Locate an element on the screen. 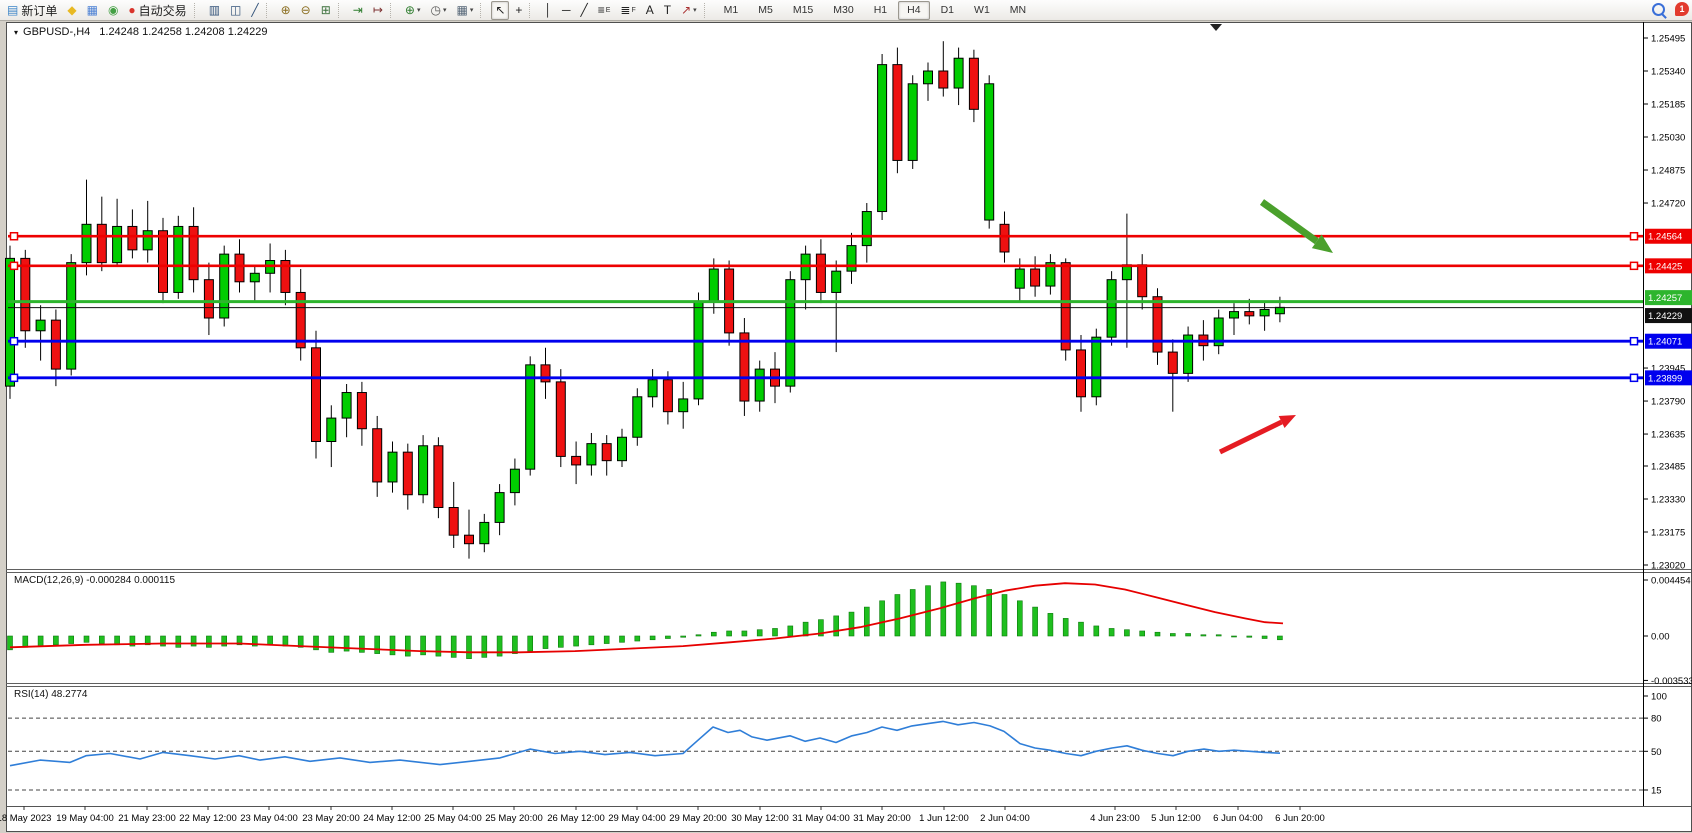 This screenshot has height=833, width=1692. market-watch-icon: ▦ is located at coordinates (92, 9).